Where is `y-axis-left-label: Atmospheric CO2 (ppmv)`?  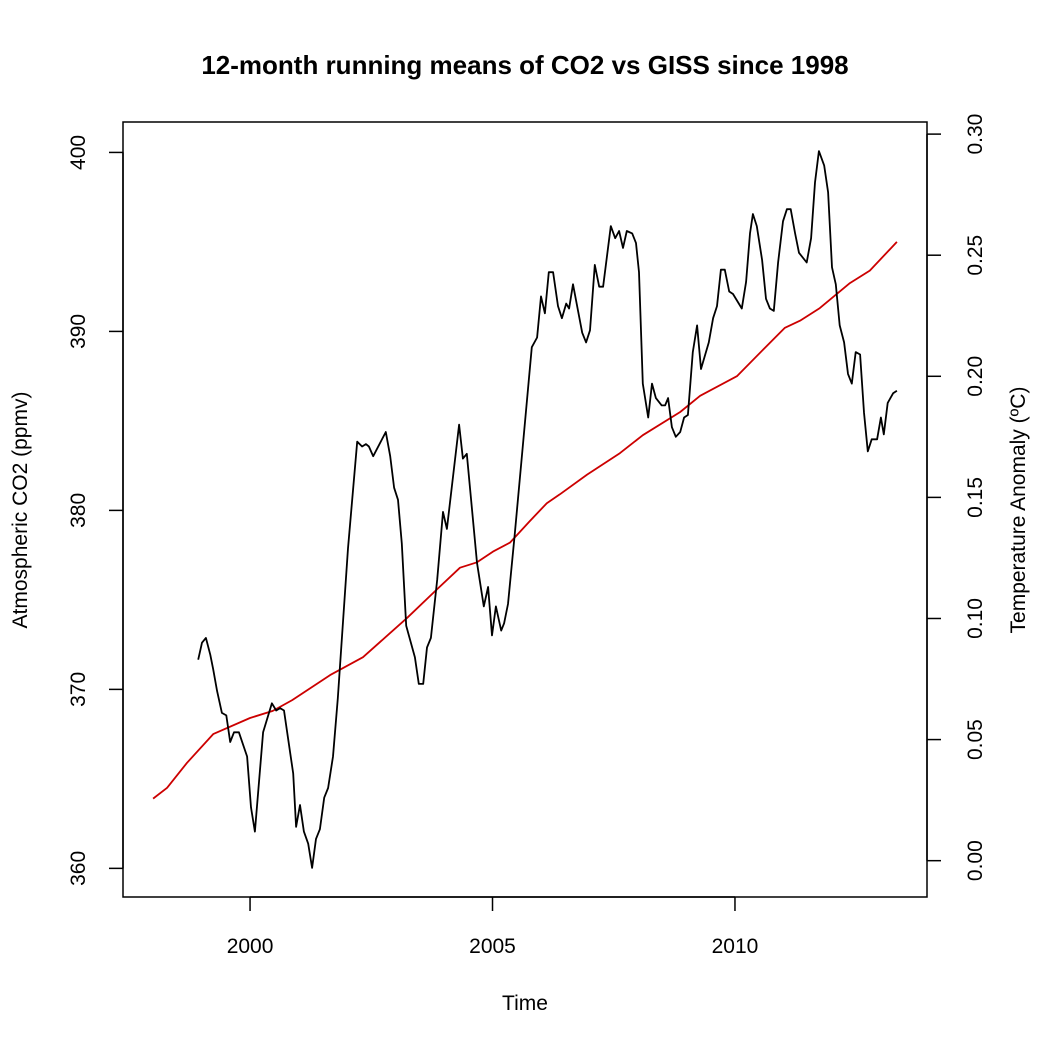
y-axis-left-label: Atmospheric CO2 (ppmv) is located at coordinates (20, 510).